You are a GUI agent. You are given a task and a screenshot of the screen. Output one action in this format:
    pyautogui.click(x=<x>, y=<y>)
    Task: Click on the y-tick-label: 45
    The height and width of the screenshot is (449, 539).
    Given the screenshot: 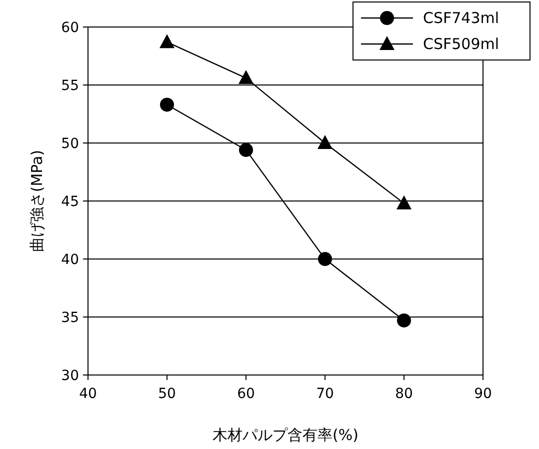 What is the action you would take?
    pyautogui.click(x=70, y=202)
    